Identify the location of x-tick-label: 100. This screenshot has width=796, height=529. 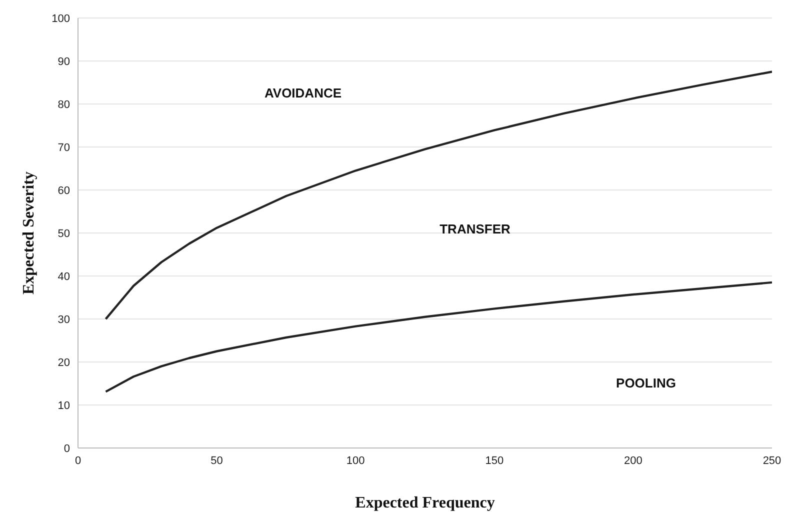
(355, 460).